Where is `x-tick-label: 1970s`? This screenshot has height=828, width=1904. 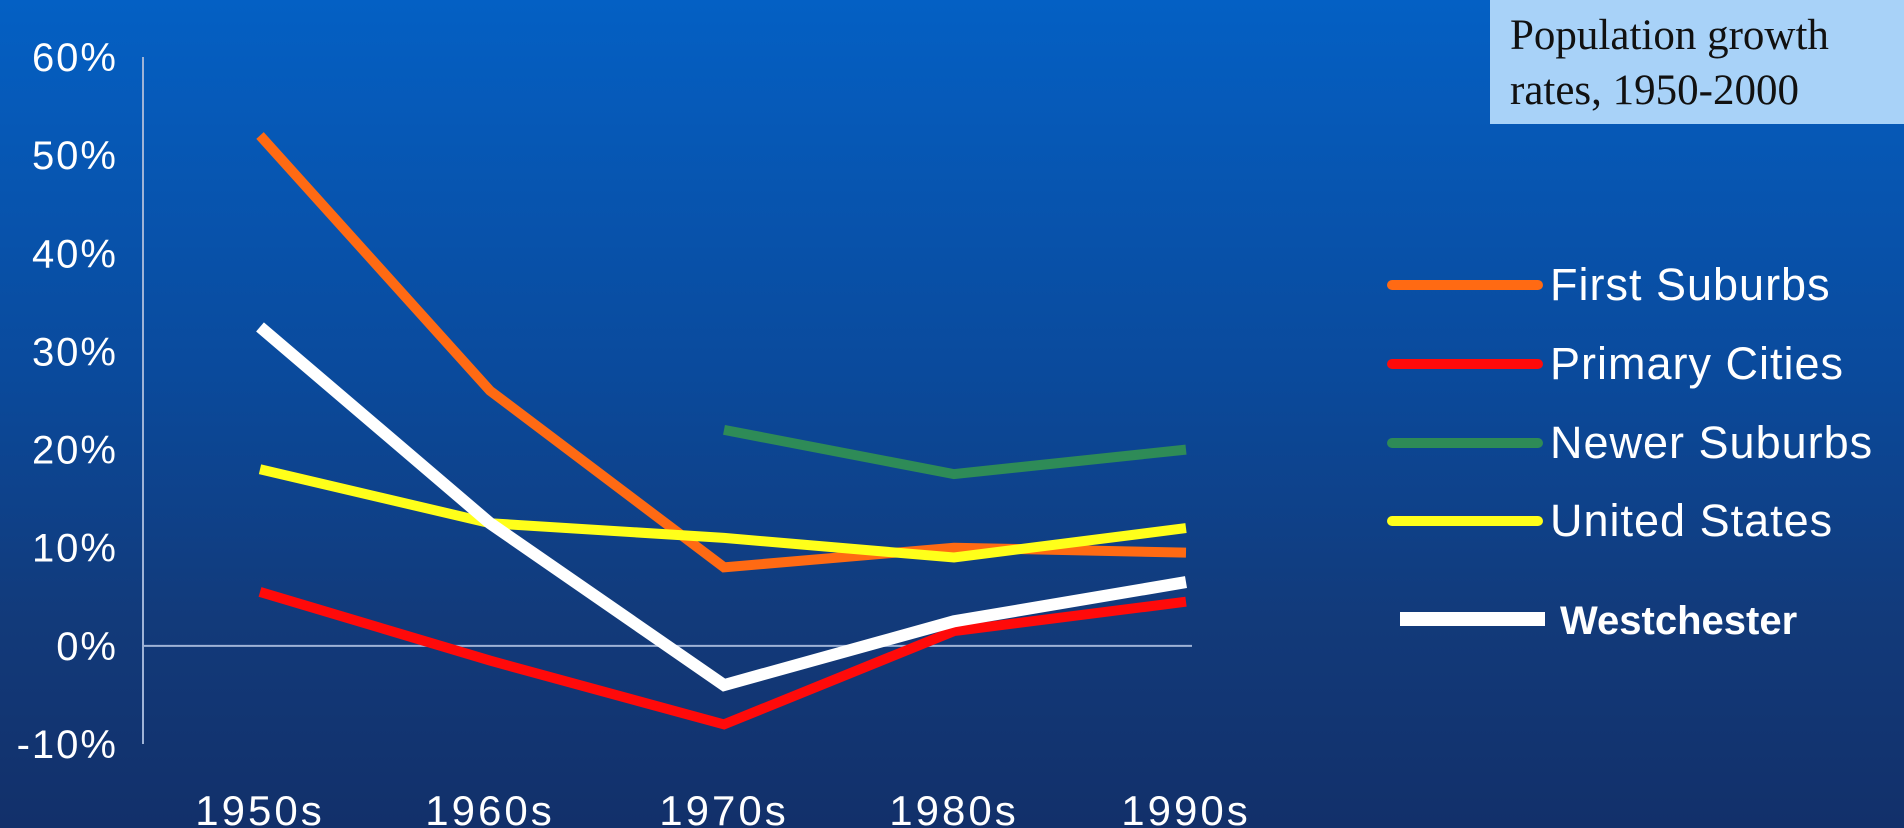
x-tick-label: 1970s is located at coordinates (723, 807).